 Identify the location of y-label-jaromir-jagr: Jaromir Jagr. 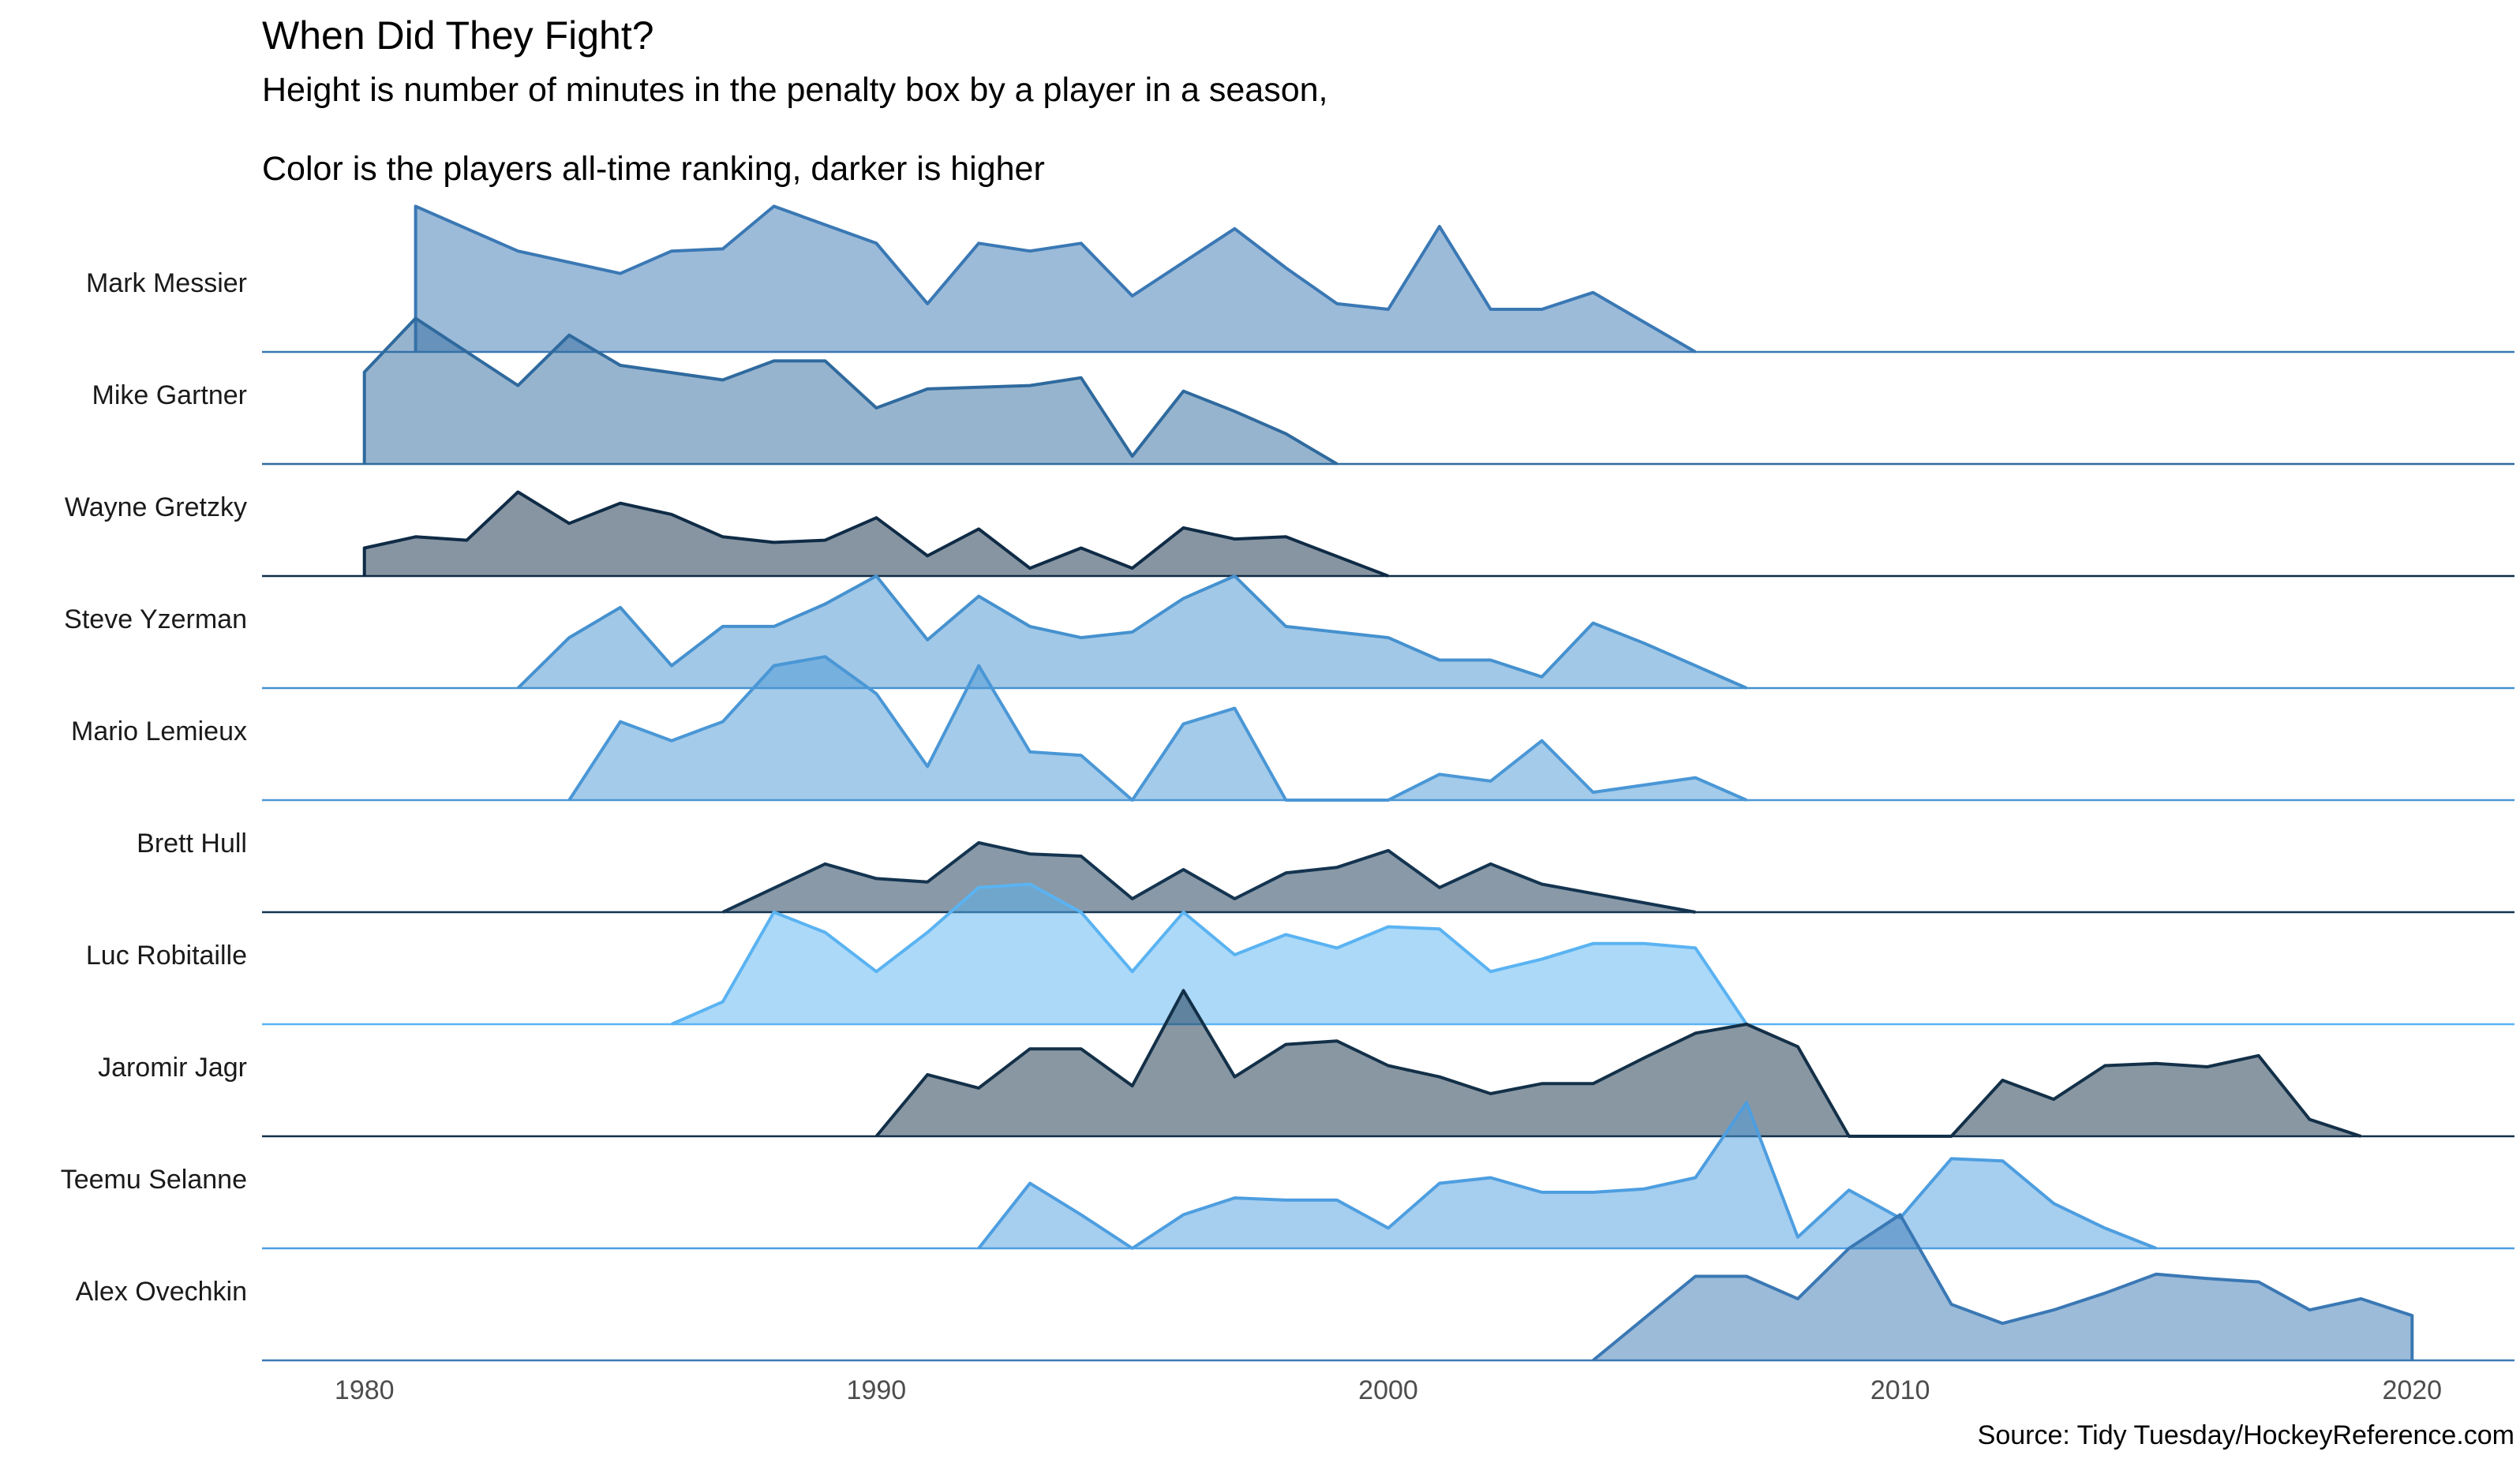
(172, 1068).